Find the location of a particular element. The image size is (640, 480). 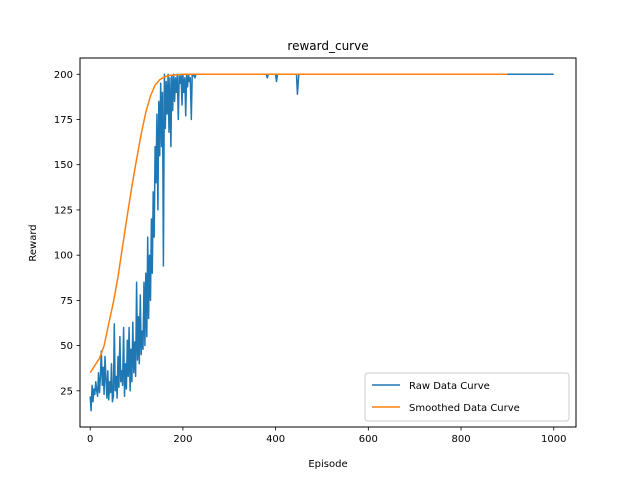

y-tick-label: 25 is located at coordinates (66, 391).